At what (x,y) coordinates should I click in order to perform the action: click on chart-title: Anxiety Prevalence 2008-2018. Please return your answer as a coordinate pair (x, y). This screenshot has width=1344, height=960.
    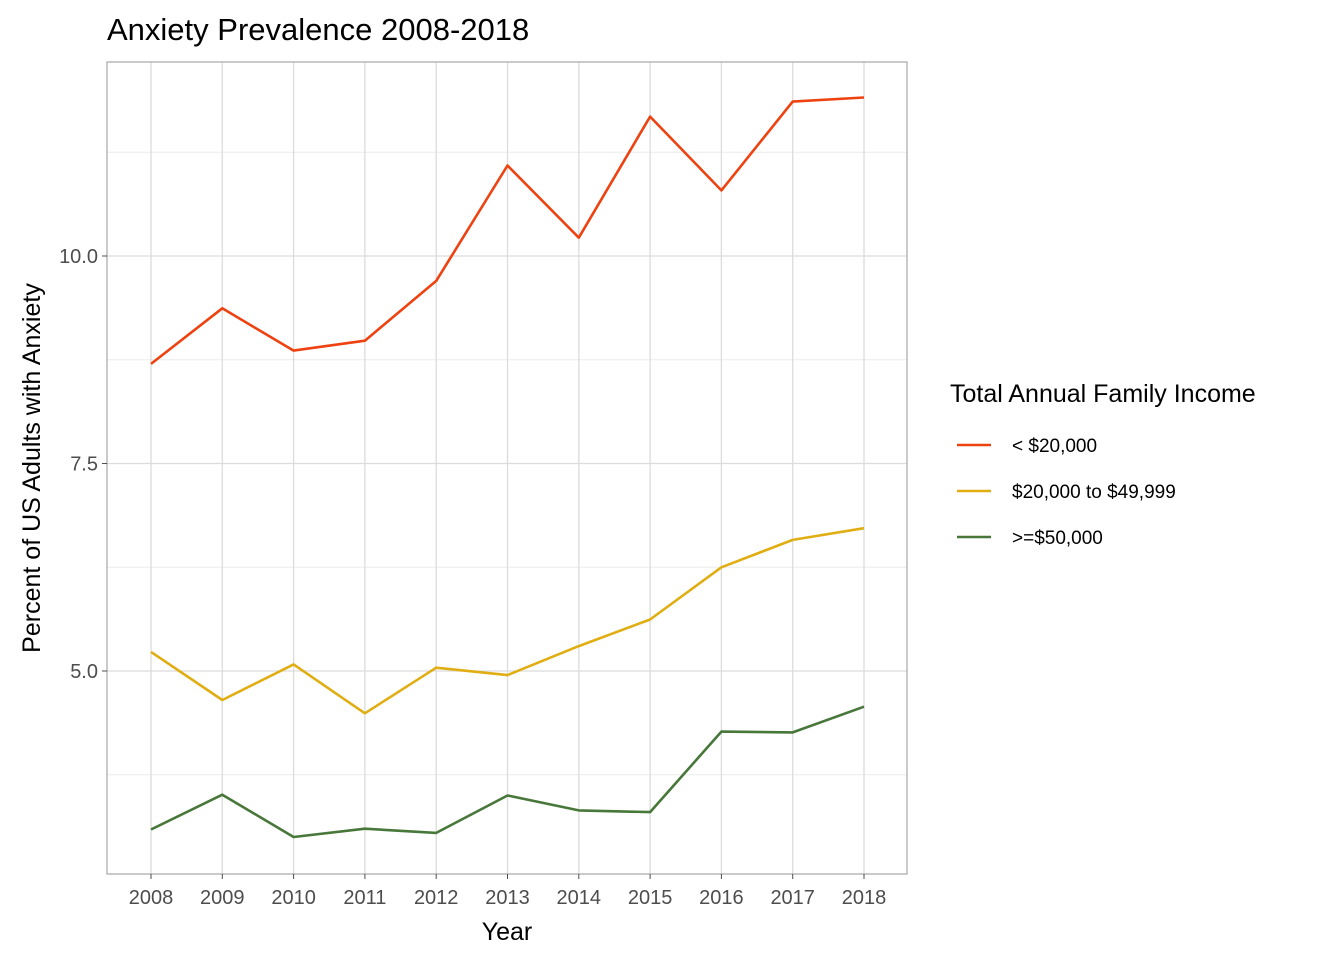
    Looking at the image, I should click on (318, 29).